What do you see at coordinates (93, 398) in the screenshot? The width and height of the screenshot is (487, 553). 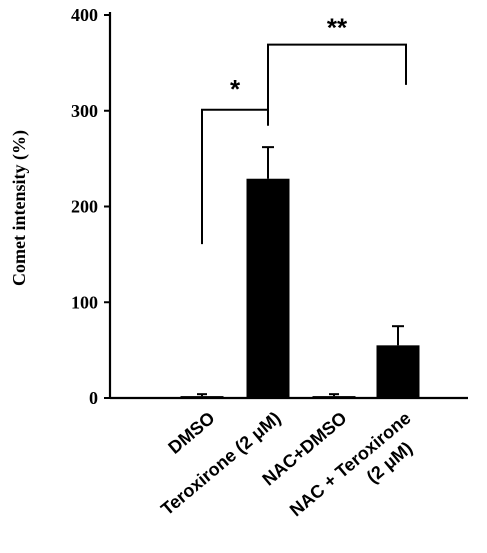 I see `y-tick-label: 0` at bounding box center [93, 398].